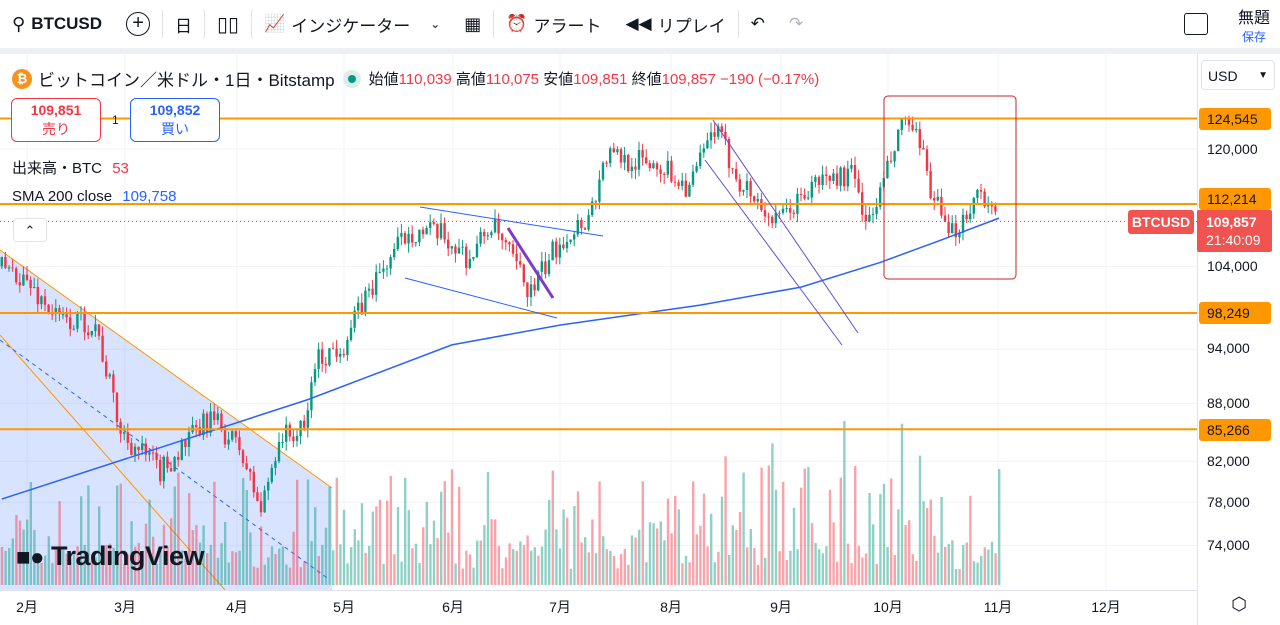 This screenshot has height=625, width=1280. I want to click on alert-button: ⏰ アラート, so click(554, 25).